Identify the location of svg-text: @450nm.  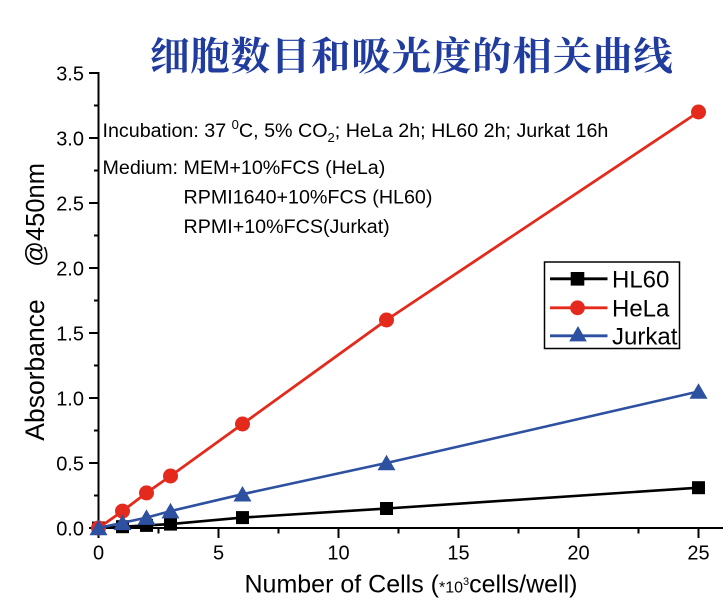
(36, 215).